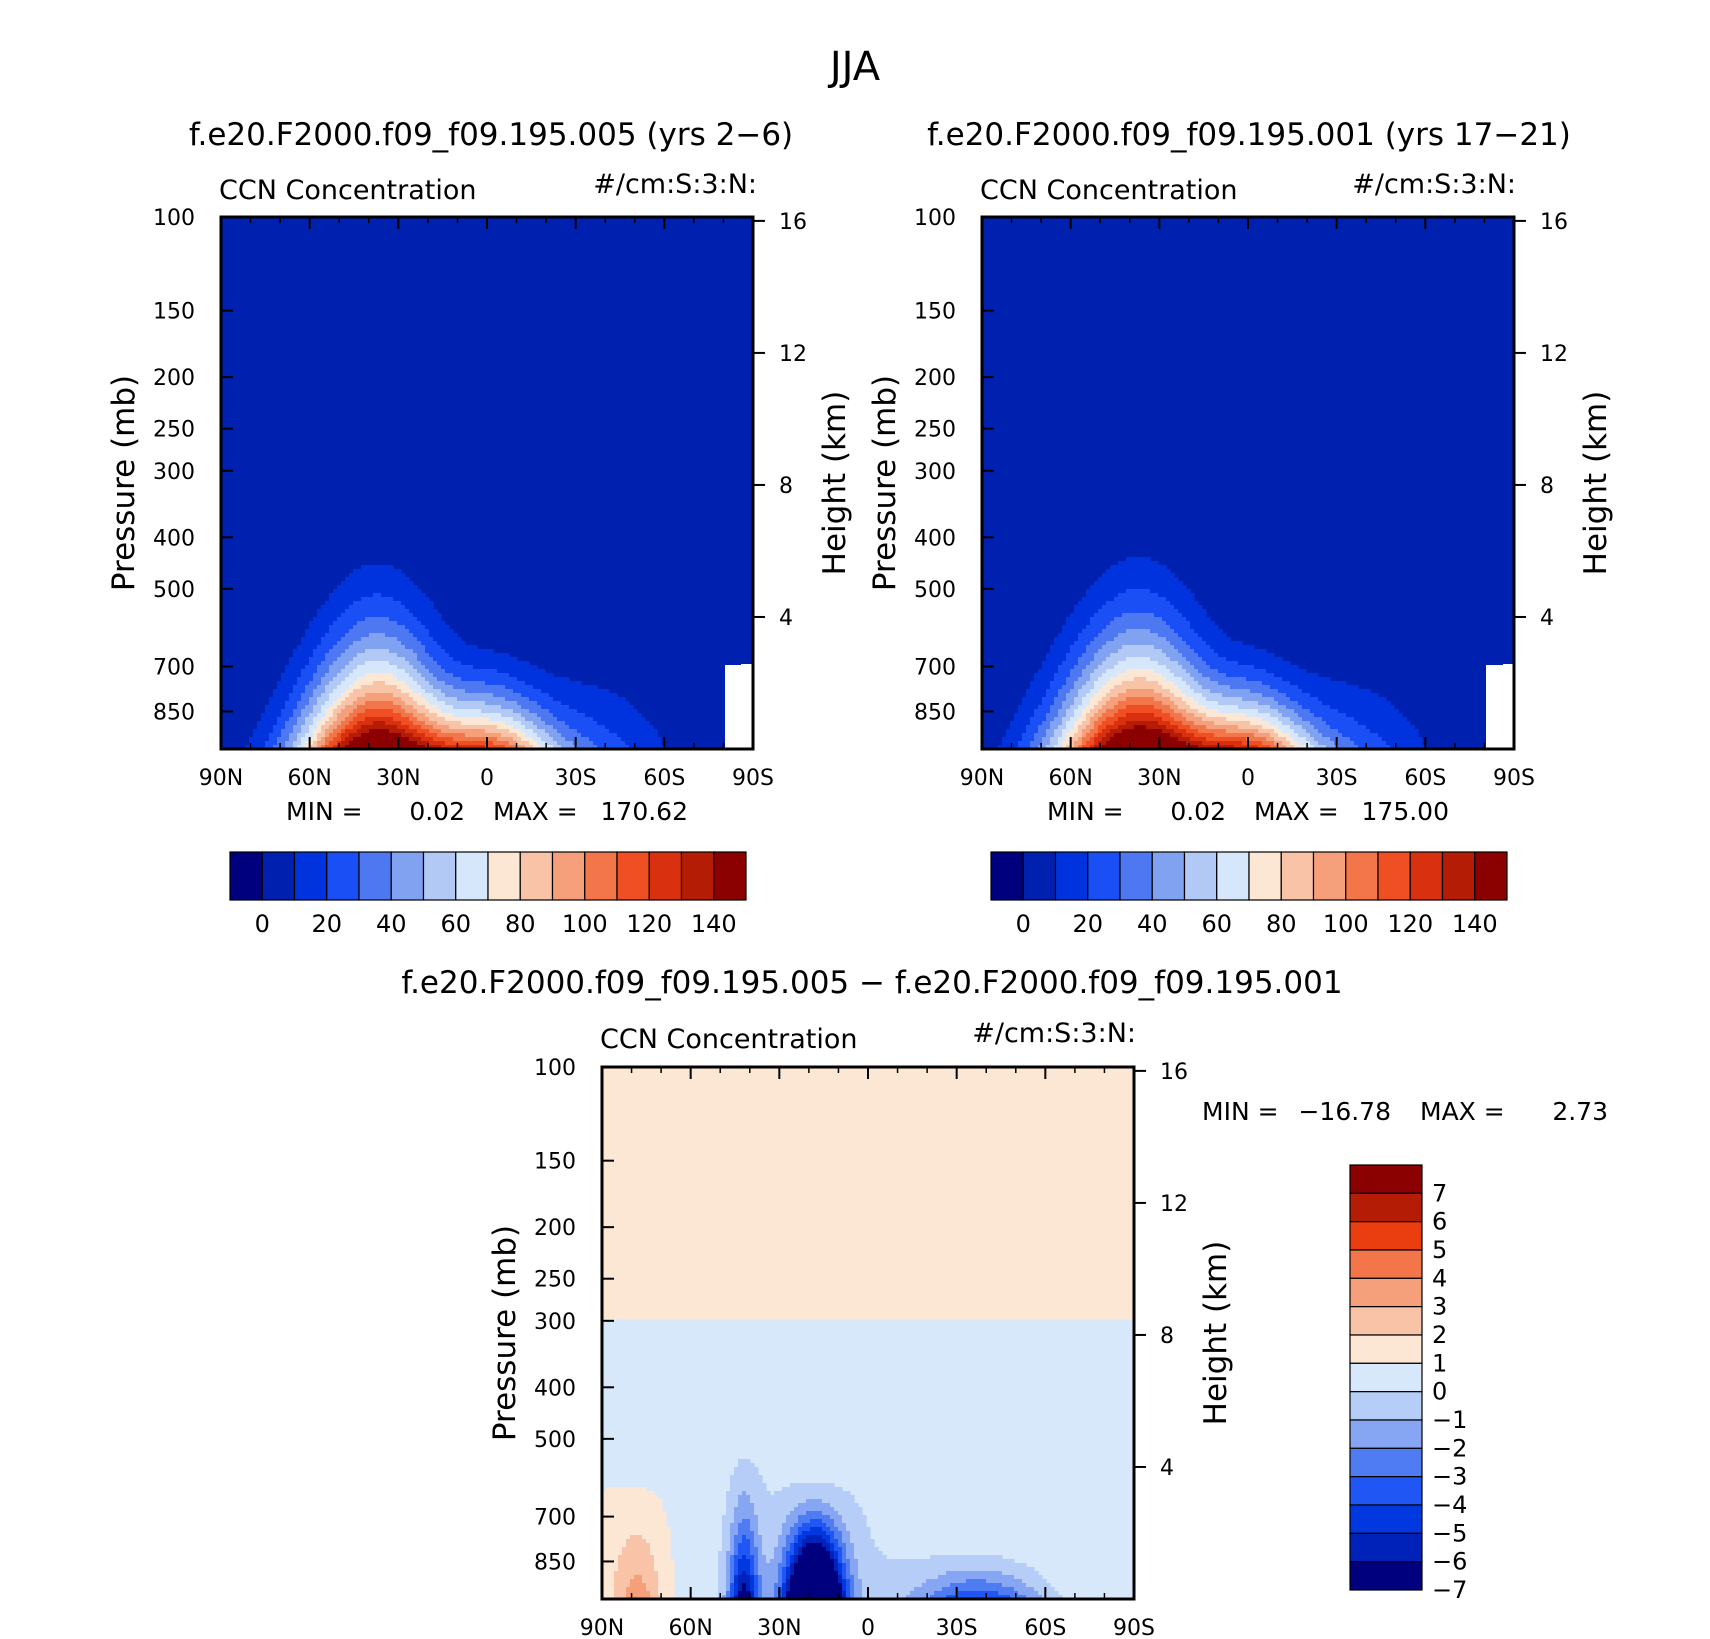 Image resolution: width=1710 pixels, height=1639 pixels. Describe the element at coordinates (935, 538) in the screenshot. I see `y-tick-label: 400` at that location.